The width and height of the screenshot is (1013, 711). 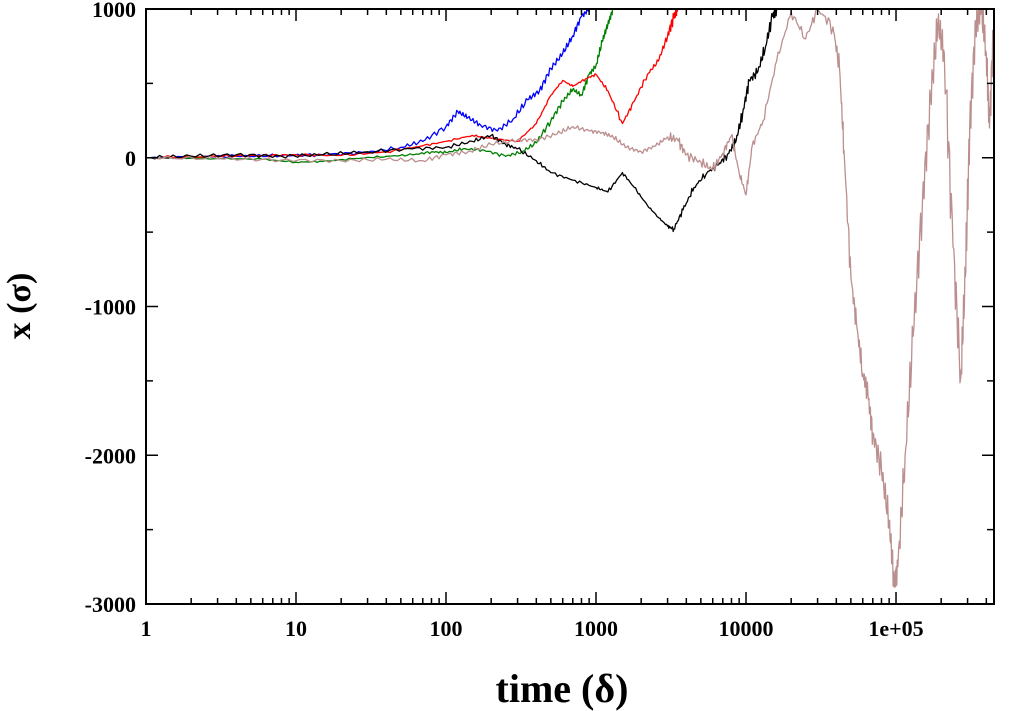 What do you see at coordinates (110, 604) in the screenshot?
I see `y-tick-label: -3000` at bounding box center [110, 604].